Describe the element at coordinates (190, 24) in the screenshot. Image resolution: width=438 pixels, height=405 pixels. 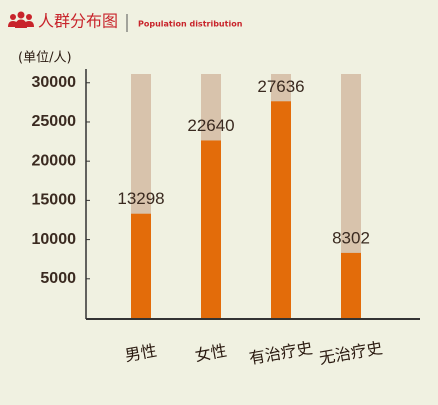
I see `chart-subtitle: Population distribution` at that location.